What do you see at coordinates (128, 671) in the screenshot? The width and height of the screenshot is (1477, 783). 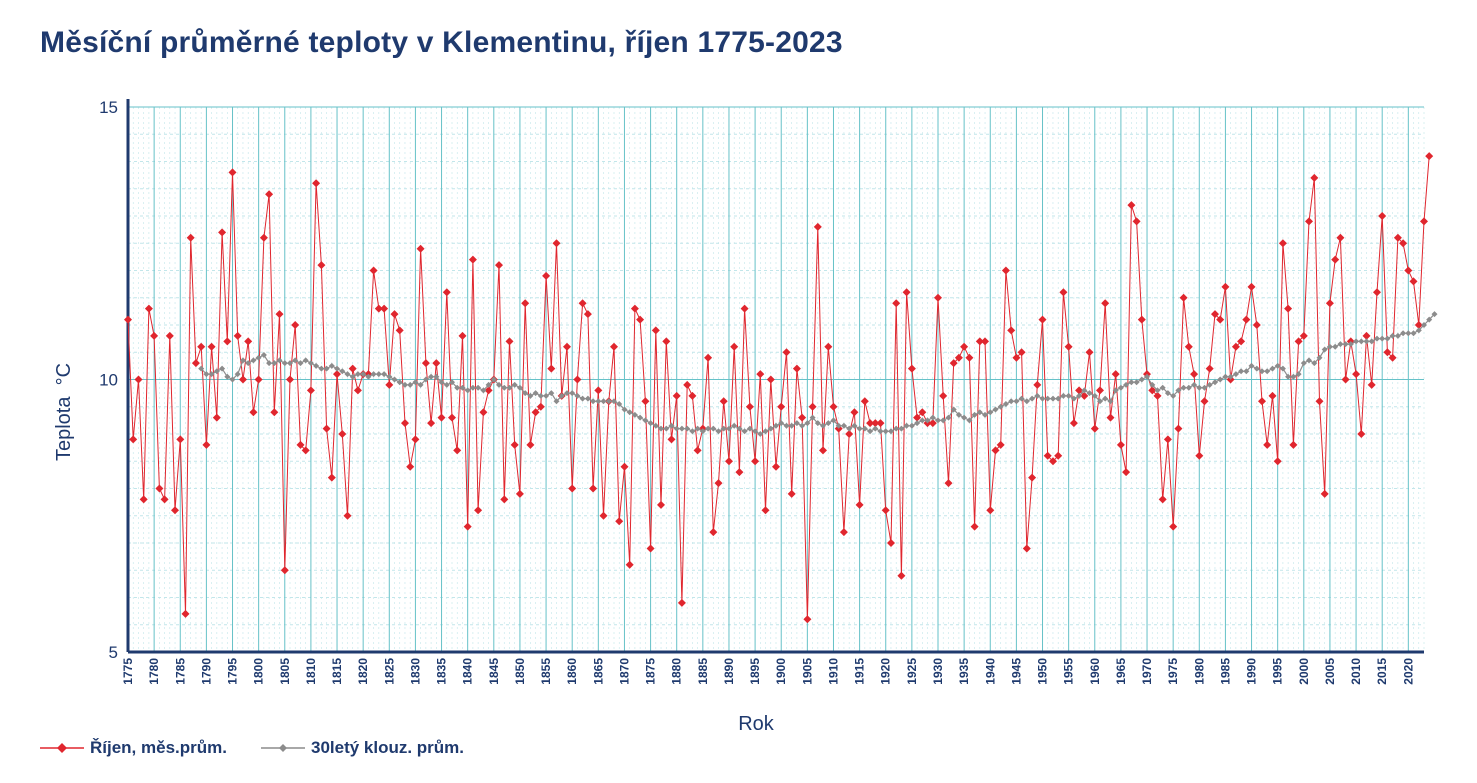 I see `x-tick-label: 1775` at bounding box center [128, 671].